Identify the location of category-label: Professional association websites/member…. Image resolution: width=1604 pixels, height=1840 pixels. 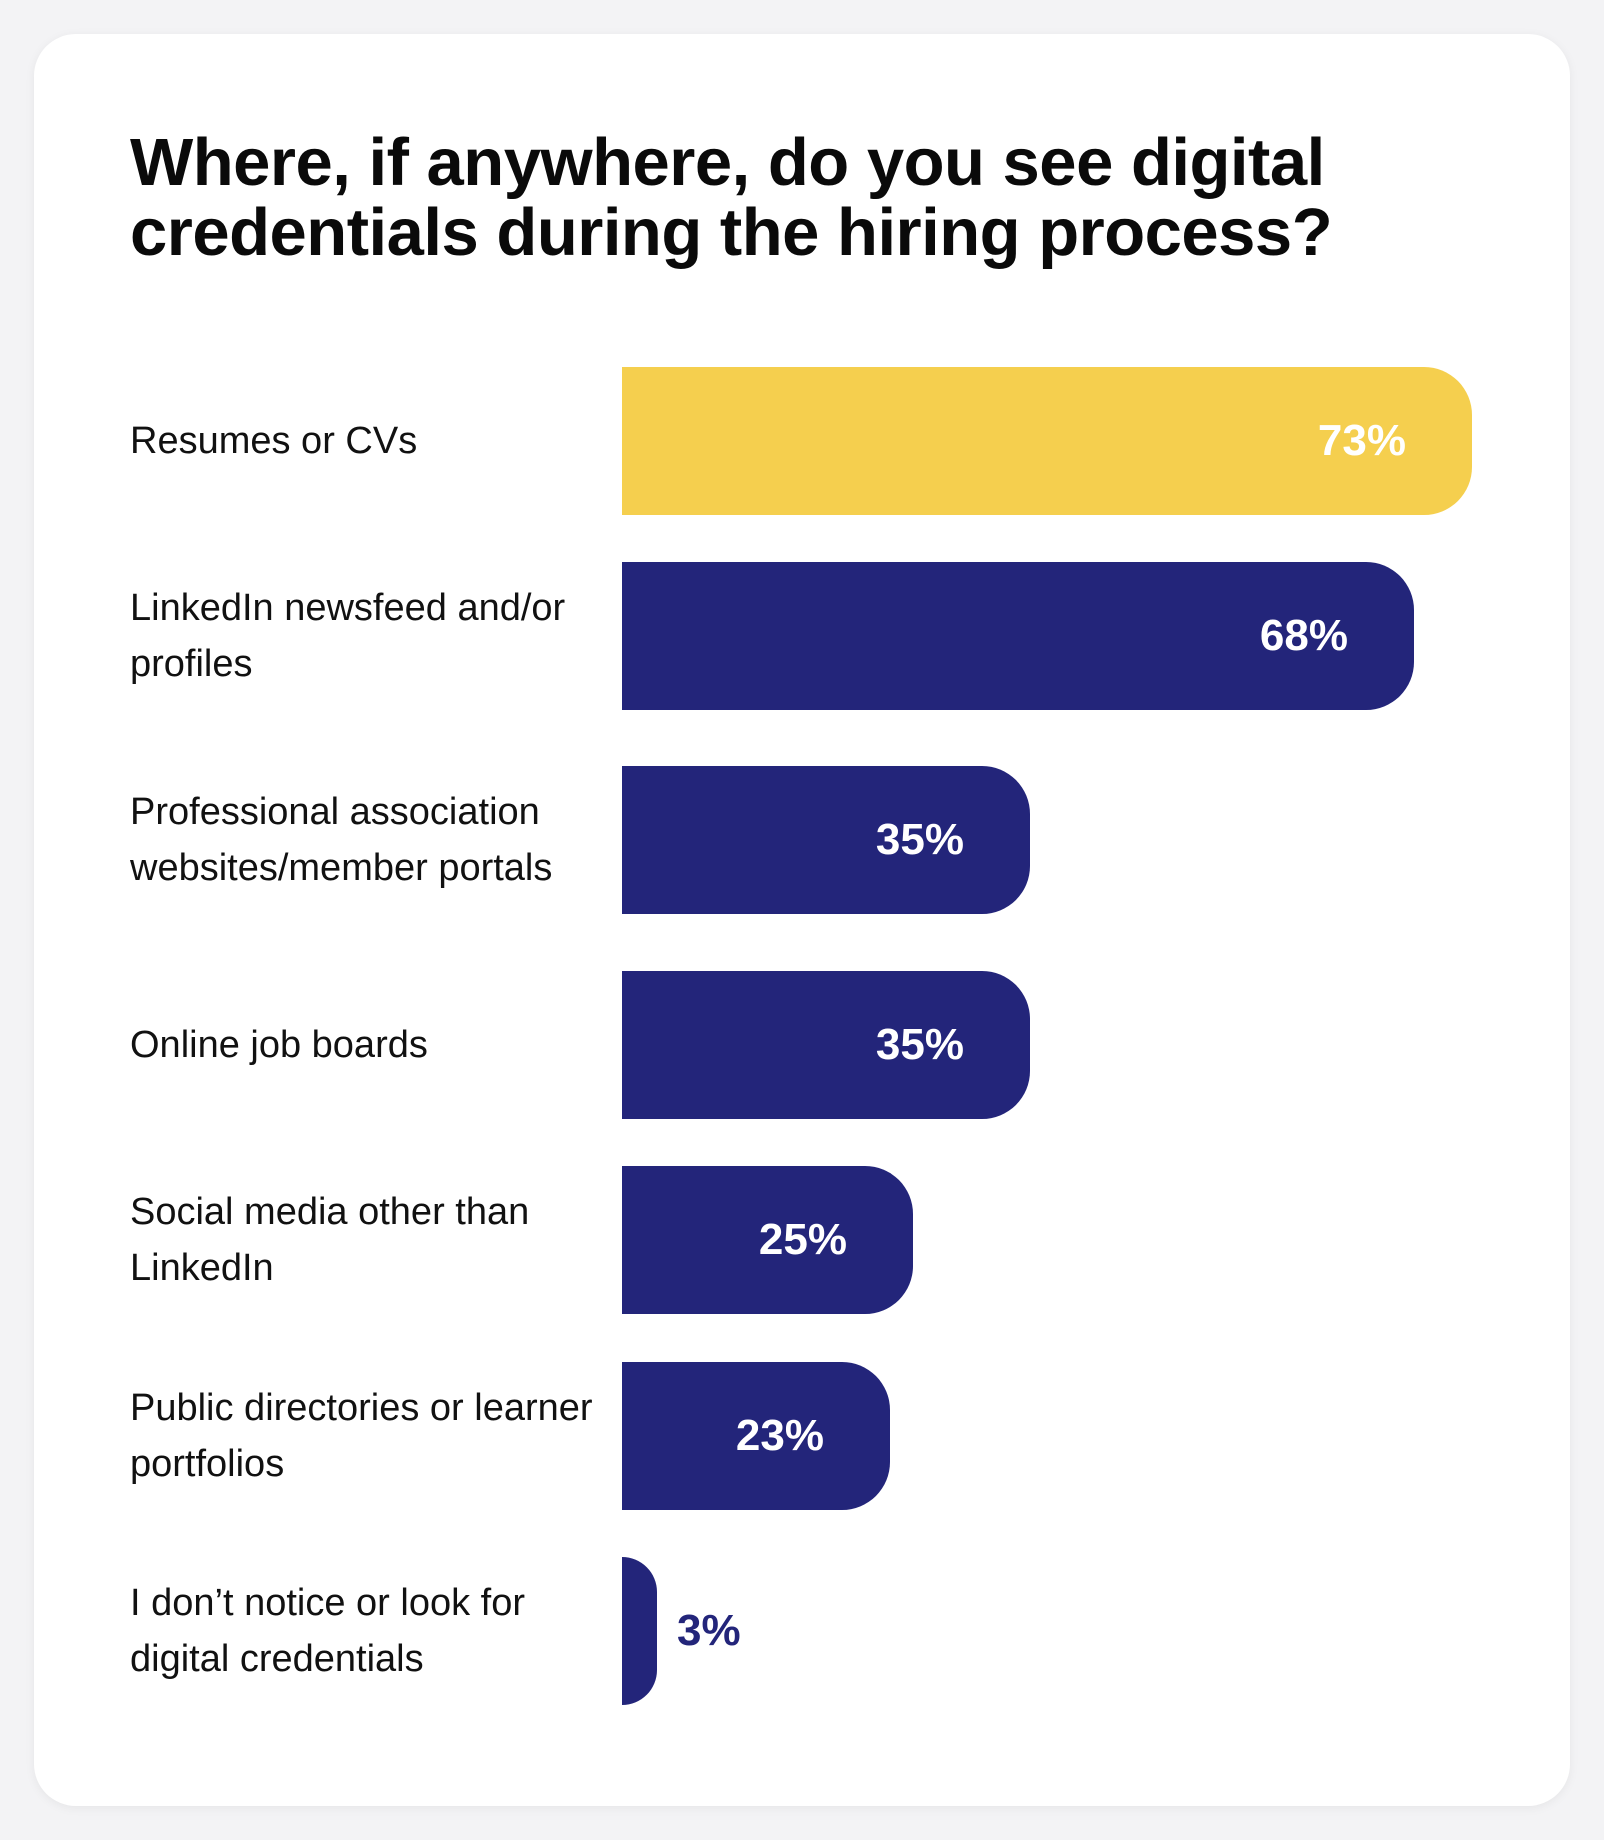
(341, 840).